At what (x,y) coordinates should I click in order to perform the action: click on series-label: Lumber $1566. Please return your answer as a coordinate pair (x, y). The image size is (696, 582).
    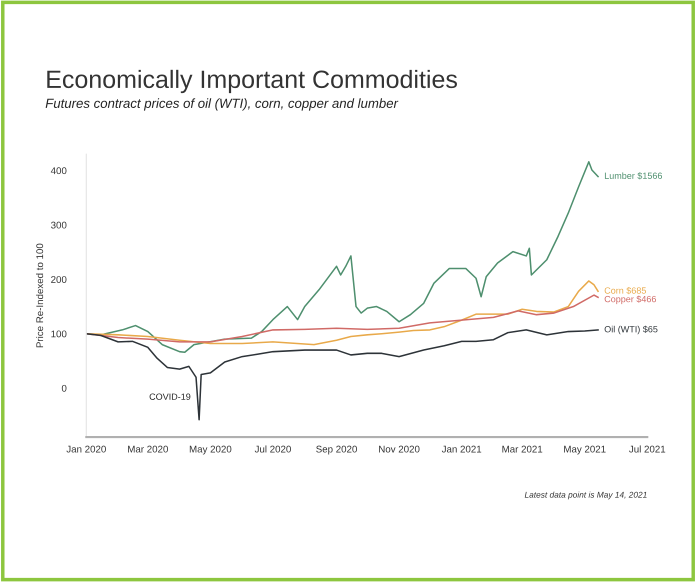
    Looking at the image, I should click on (633, 176).